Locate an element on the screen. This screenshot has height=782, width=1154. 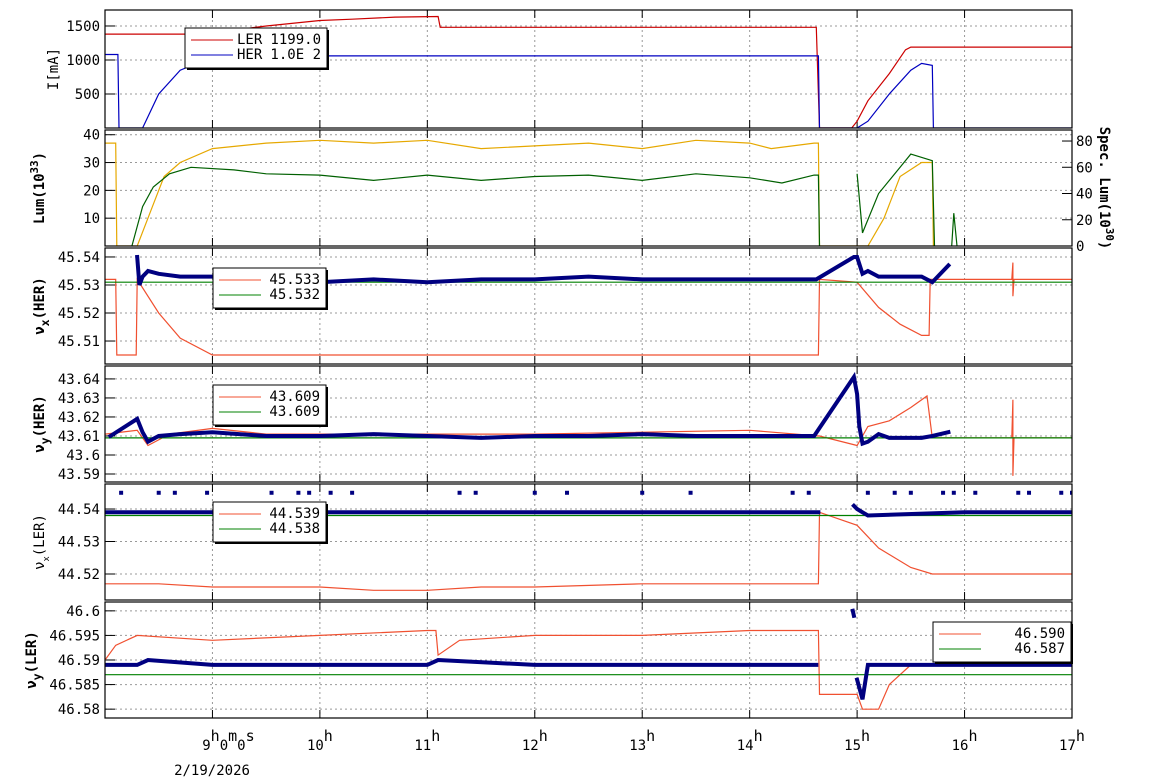
x-tick-label-part: 10 is located at coordinates (315, 746).